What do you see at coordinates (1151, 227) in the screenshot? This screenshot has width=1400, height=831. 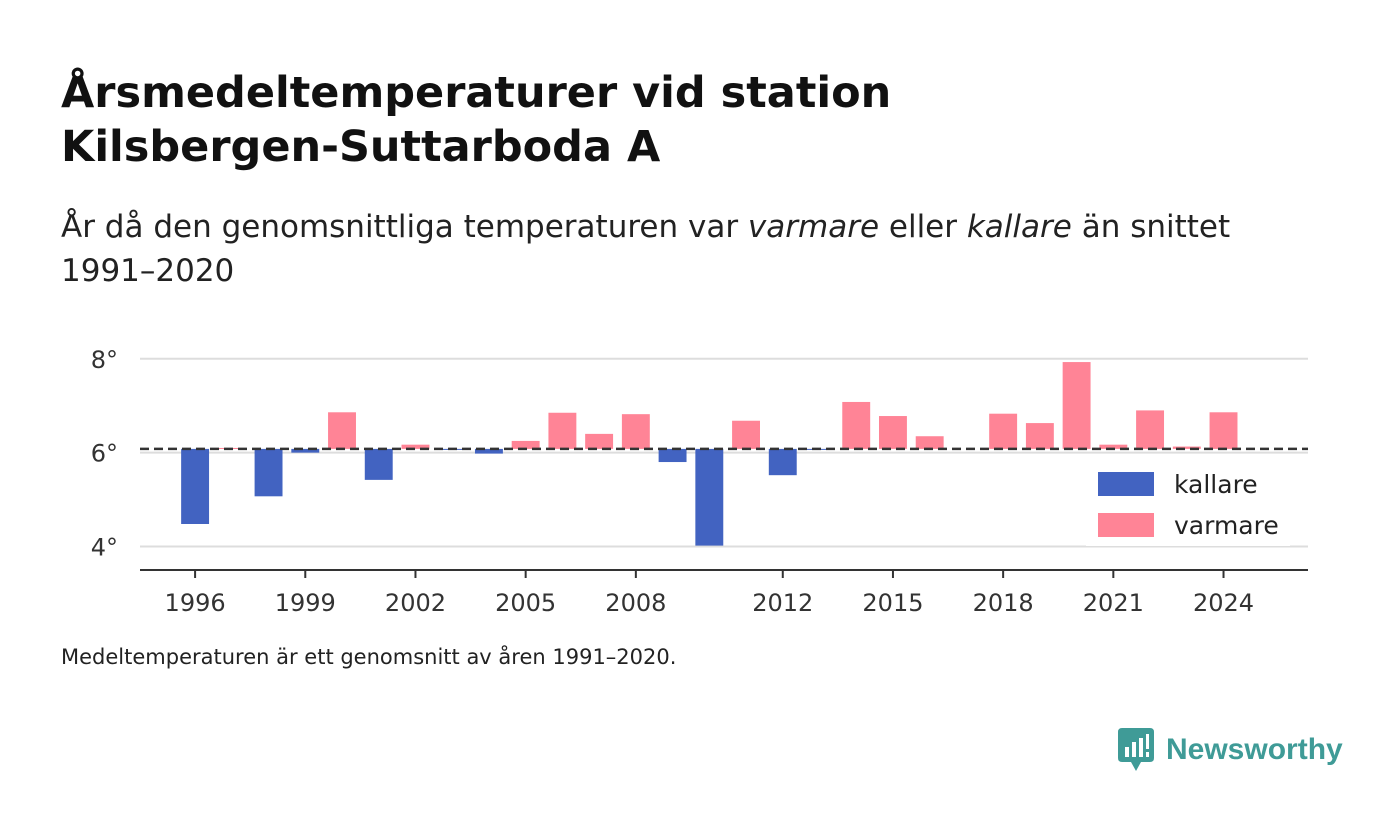 I see `subtitle-suffix: än snittet` at bounding box center [1151, 227].